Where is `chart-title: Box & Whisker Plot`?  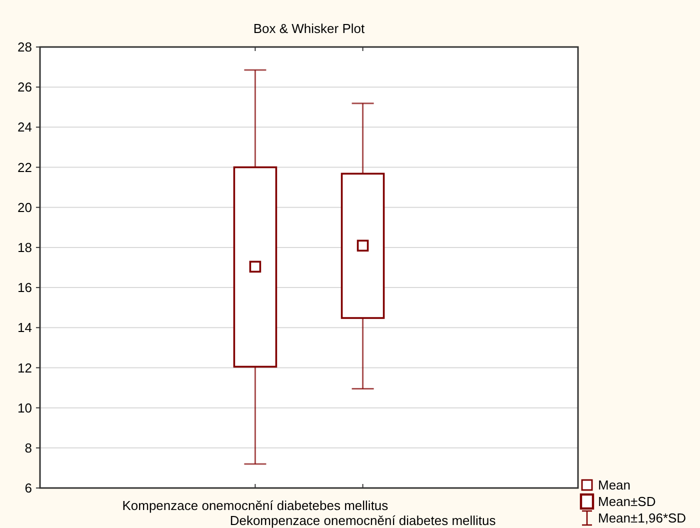
chart-title: Box & Whisker Plot is located at coordinates (309, 28).